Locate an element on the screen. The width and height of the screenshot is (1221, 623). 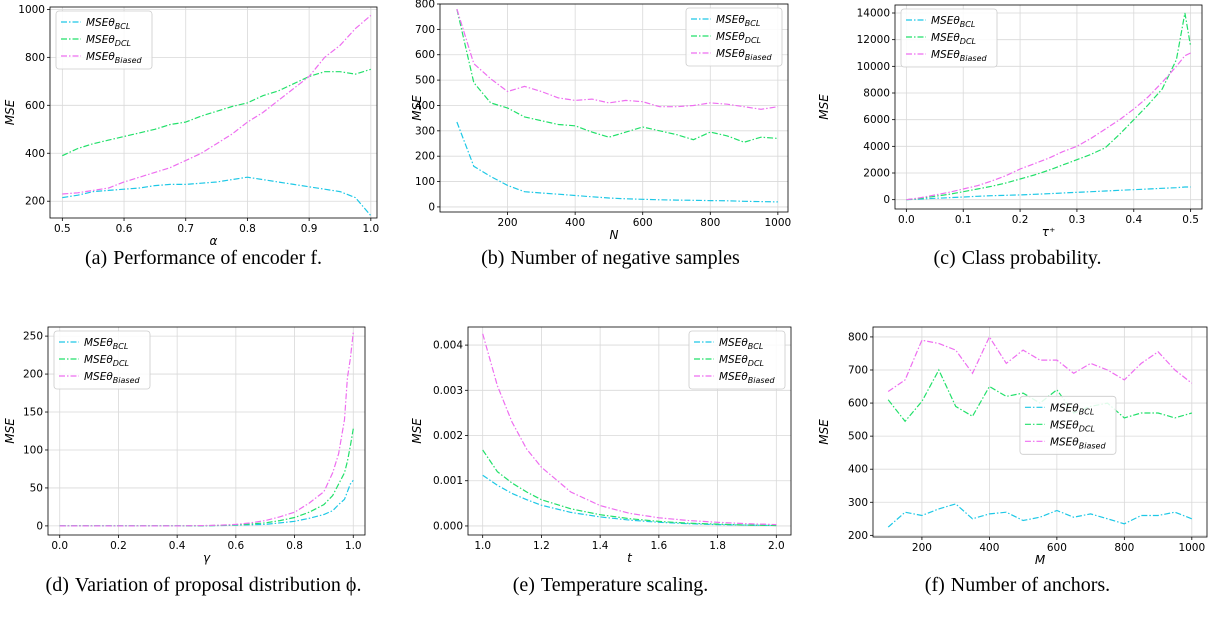
y-tick-label: 700 is located at coordinates (858, 370).